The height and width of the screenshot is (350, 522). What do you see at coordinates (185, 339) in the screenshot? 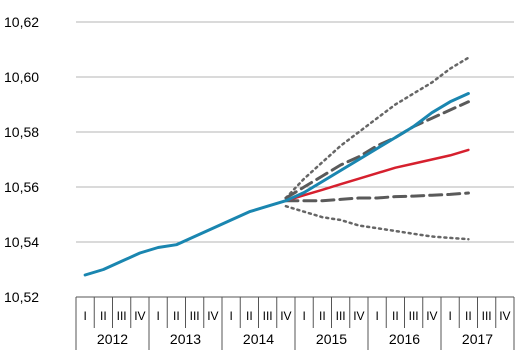
I see `year-label: 2013` at bounding box center [185, 339].